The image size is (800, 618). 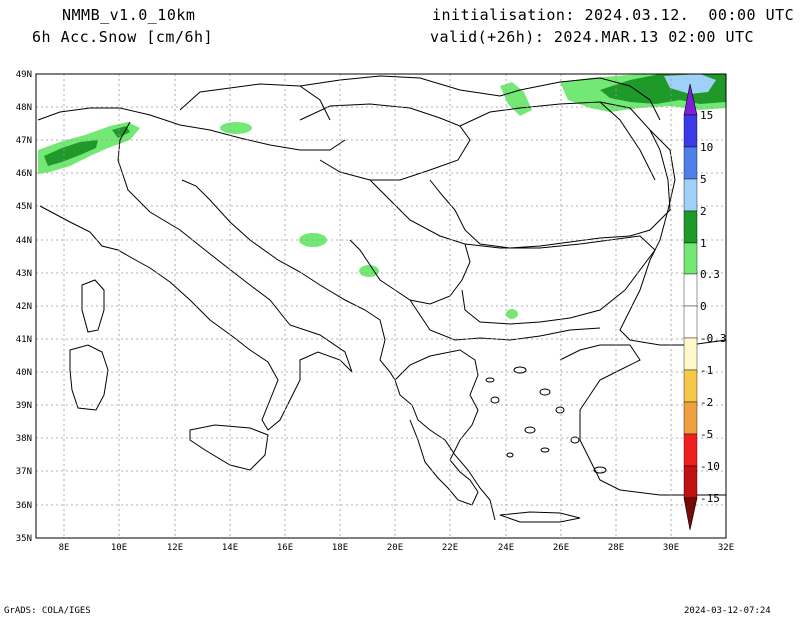 I want to click on colorbar-label: -0.3, so click(x=713, y=338).